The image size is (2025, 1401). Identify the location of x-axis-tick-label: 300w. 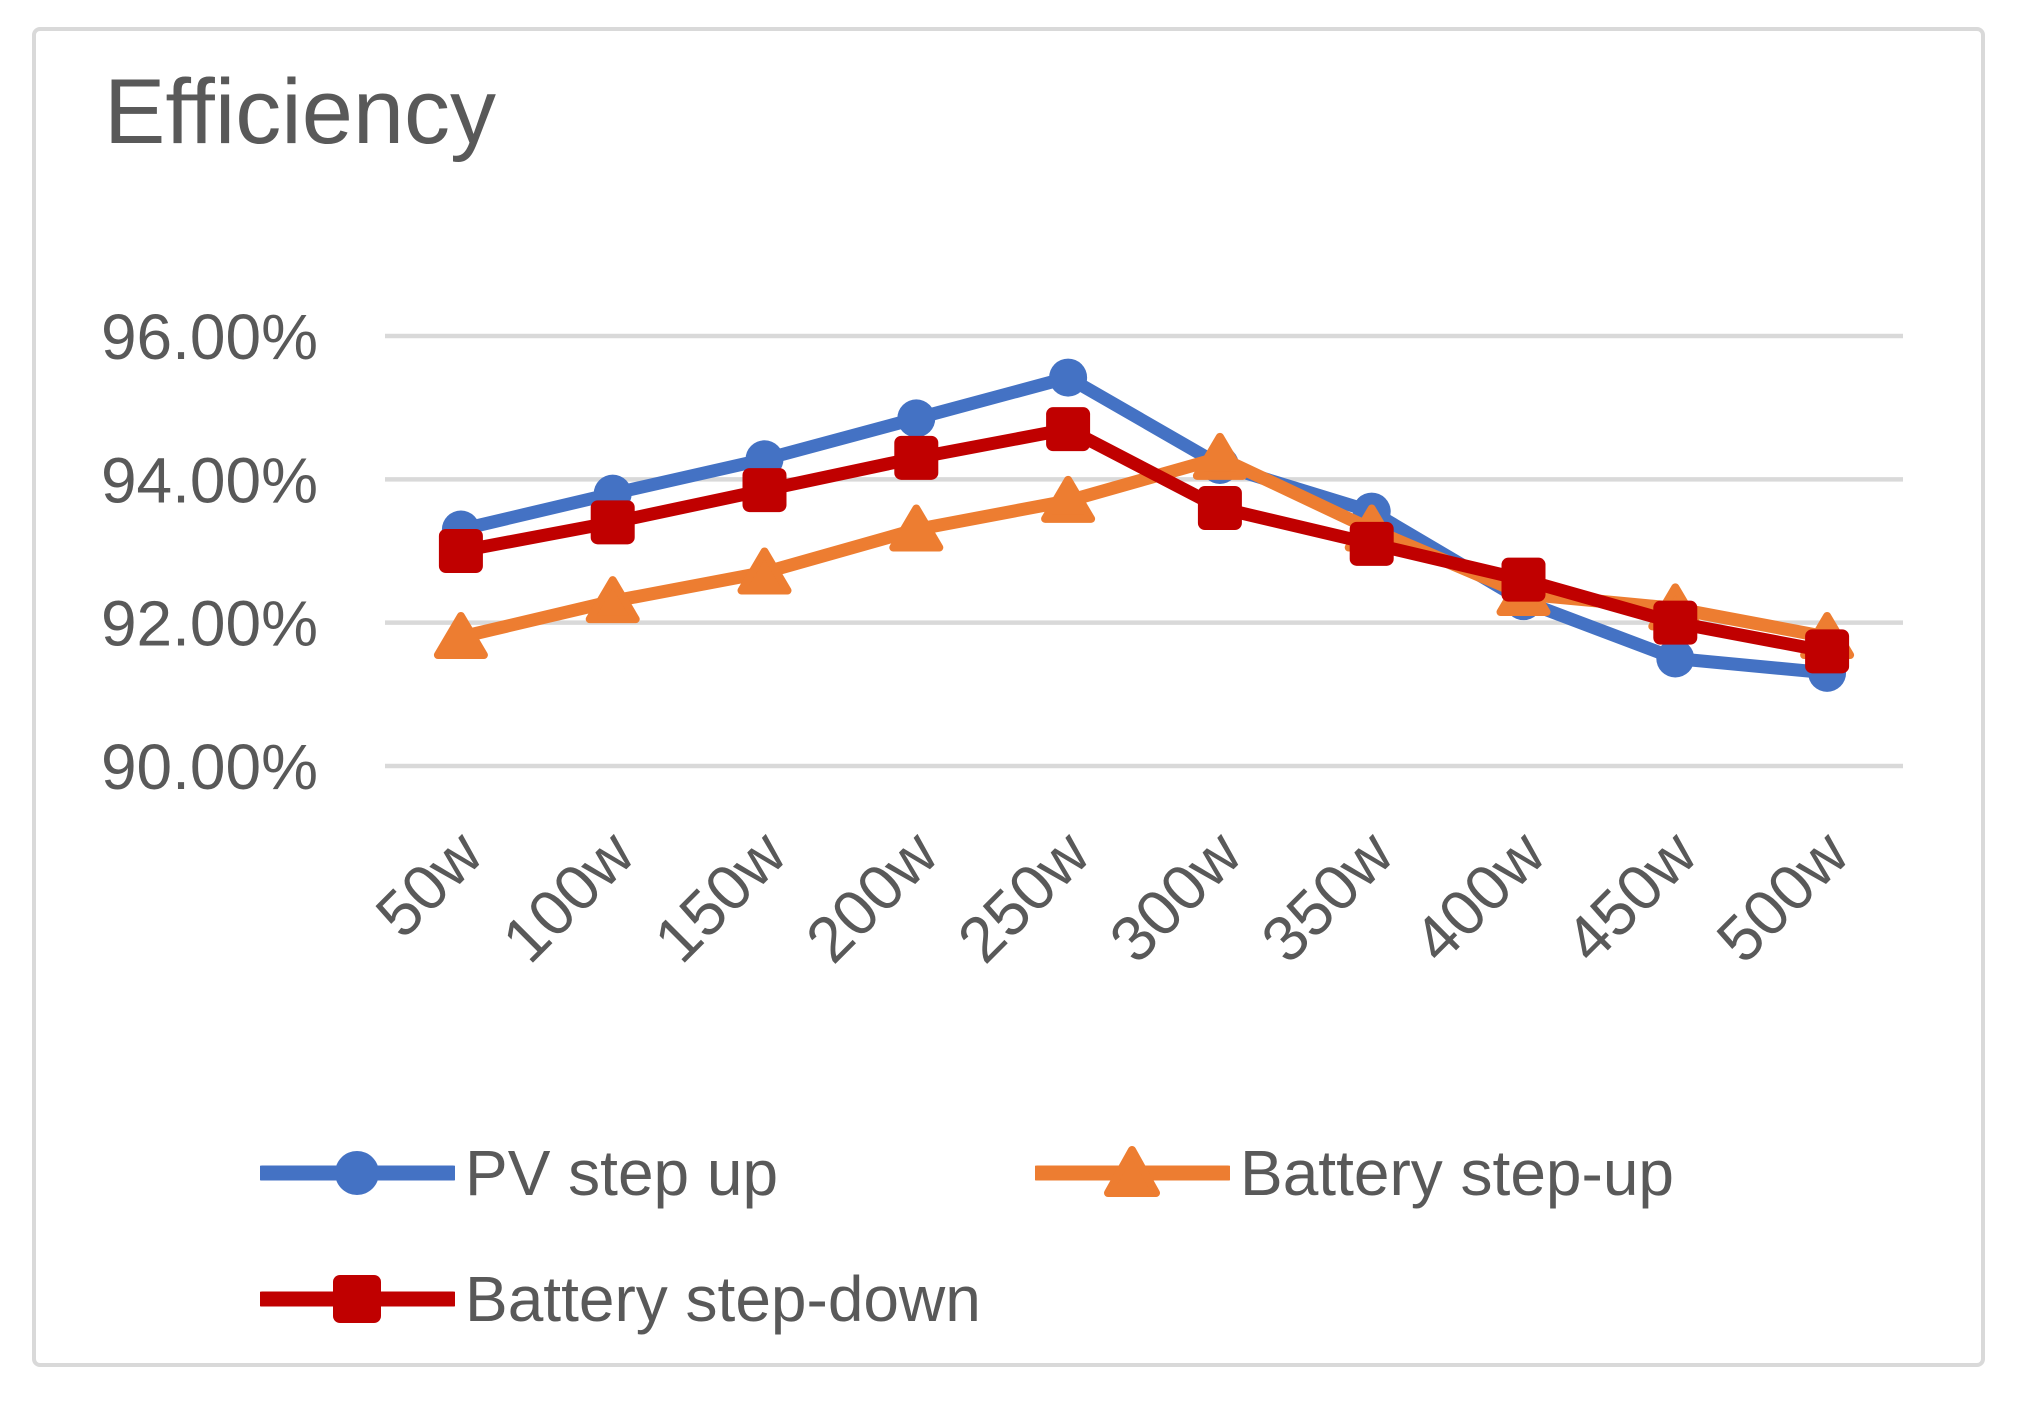
(1176, 896).